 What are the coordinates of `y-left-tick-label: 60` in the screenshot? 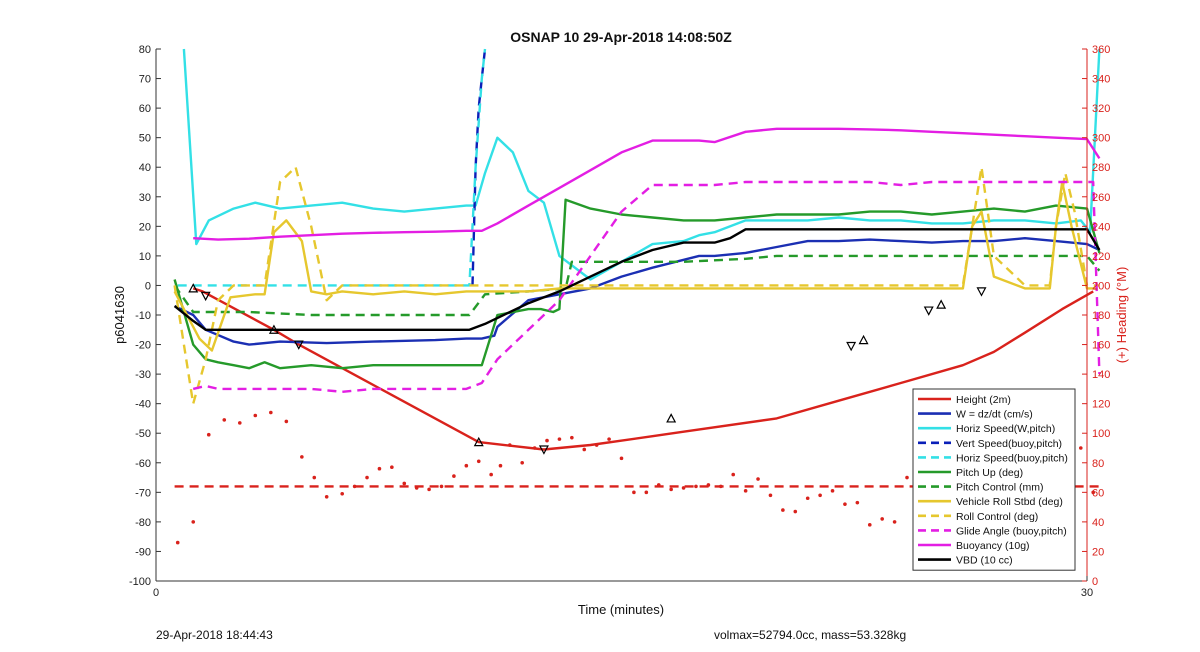 It's located at (145, 109).